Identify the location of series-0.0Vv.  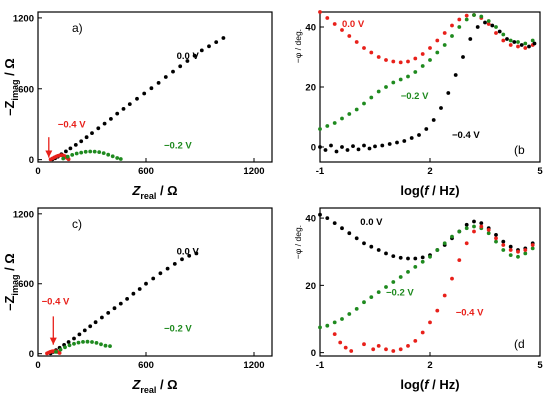
(123, 303).